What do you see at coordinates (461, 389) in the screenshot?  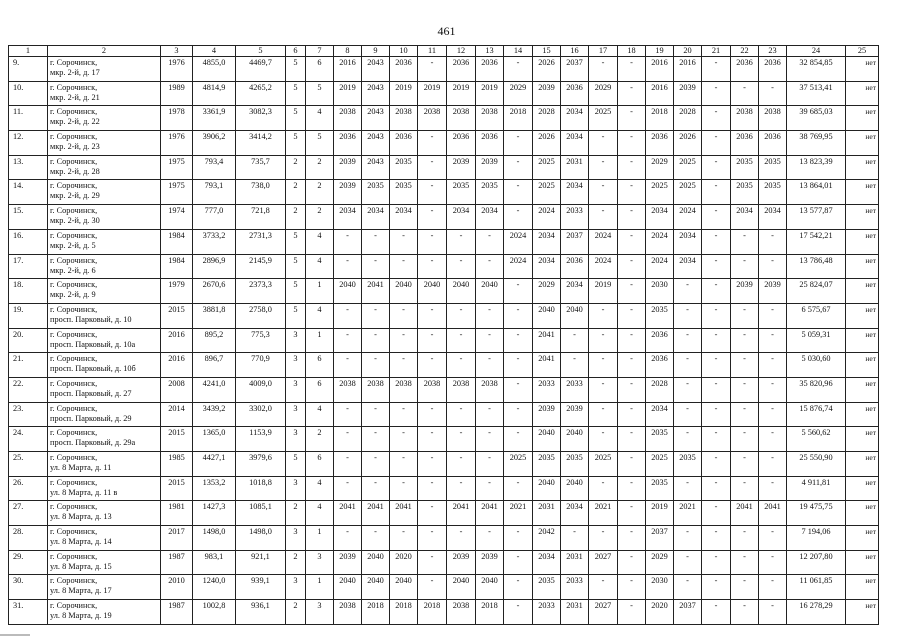 I see `value-cell: 2038` at bounding box center [461, 389].